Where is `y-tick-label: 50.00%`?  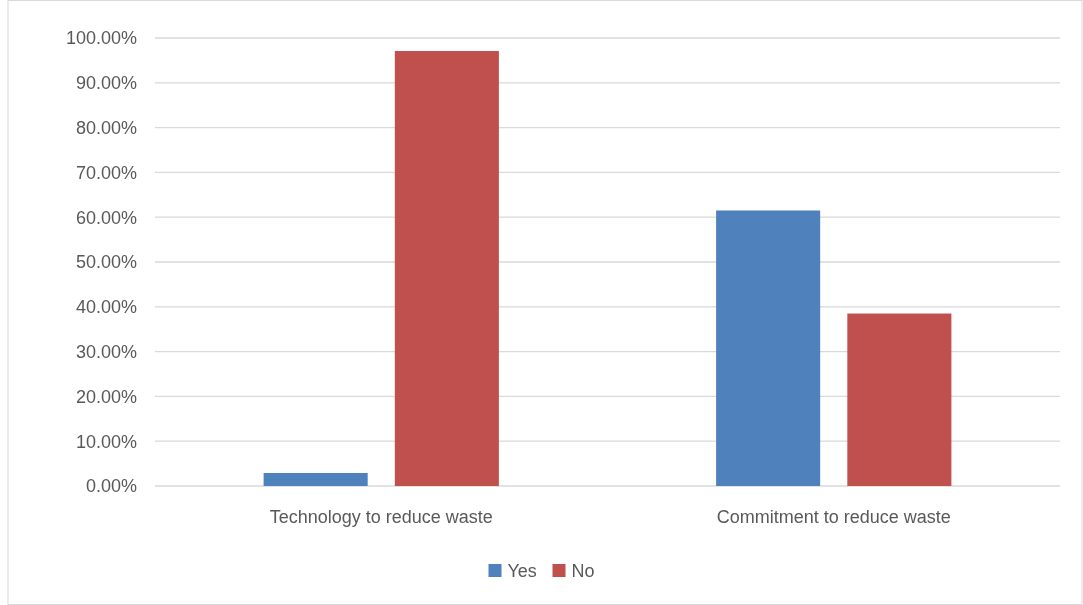
y-tick-label: 50.00% is located at coordinates (106, 262).